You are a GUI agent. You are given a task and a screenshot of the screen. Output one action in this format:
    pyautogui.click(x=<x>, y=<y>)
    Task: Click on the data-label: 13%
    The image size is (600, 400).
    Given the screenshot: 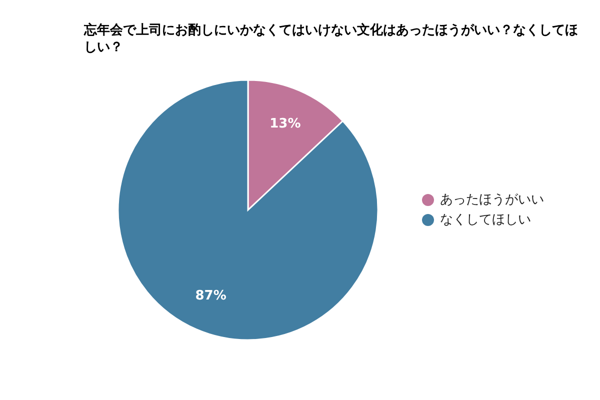 What is the action you would take?
    pyautogui.click(x=285, y=124)
    